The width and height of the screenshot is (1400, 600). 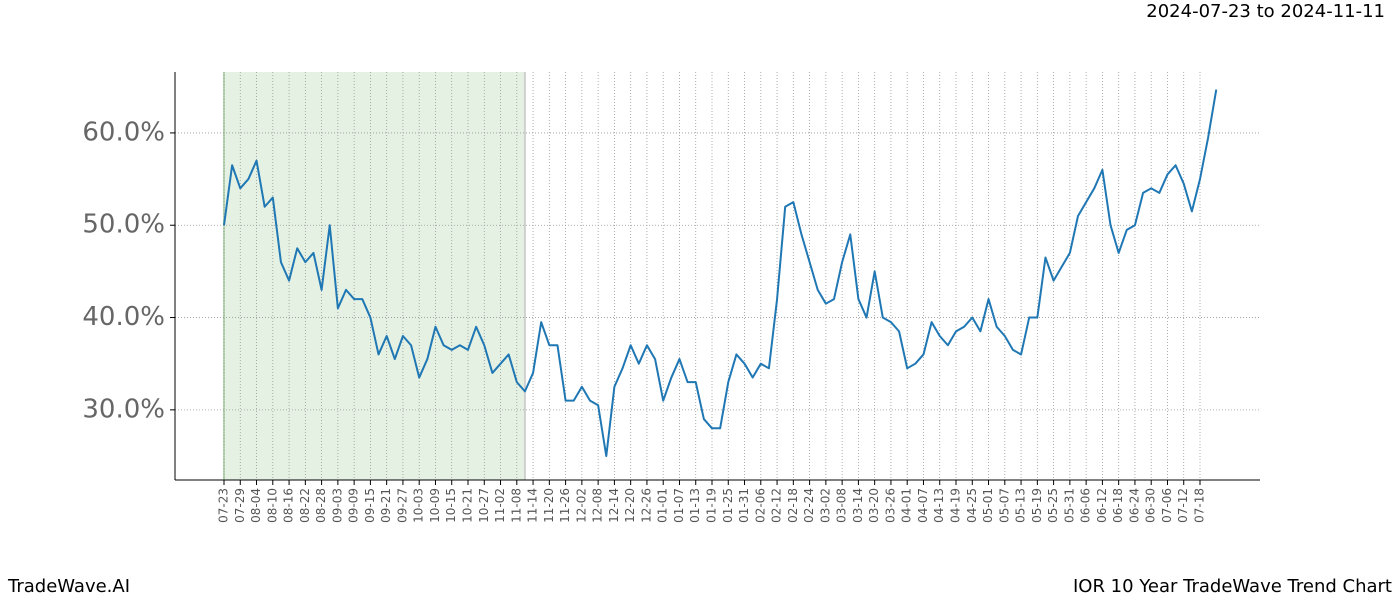 What do you see at coordinates (744, 505) in the screenshot?
I see `x-tick-label: 01-31` at bounding box center [744, 505].